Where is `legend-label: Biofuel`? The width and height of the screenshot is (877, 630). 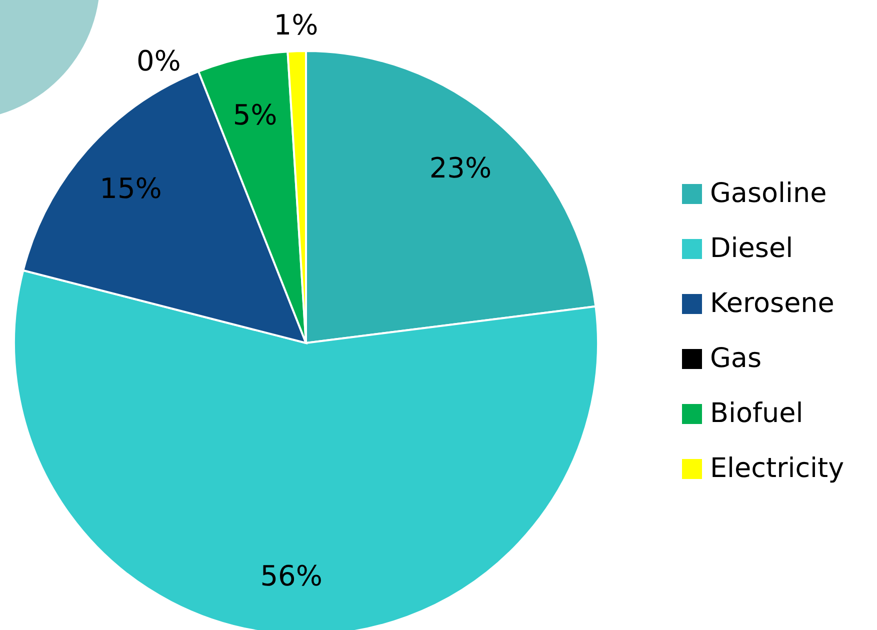
legend-label: Biofuel is located at coordinates (757, 413).